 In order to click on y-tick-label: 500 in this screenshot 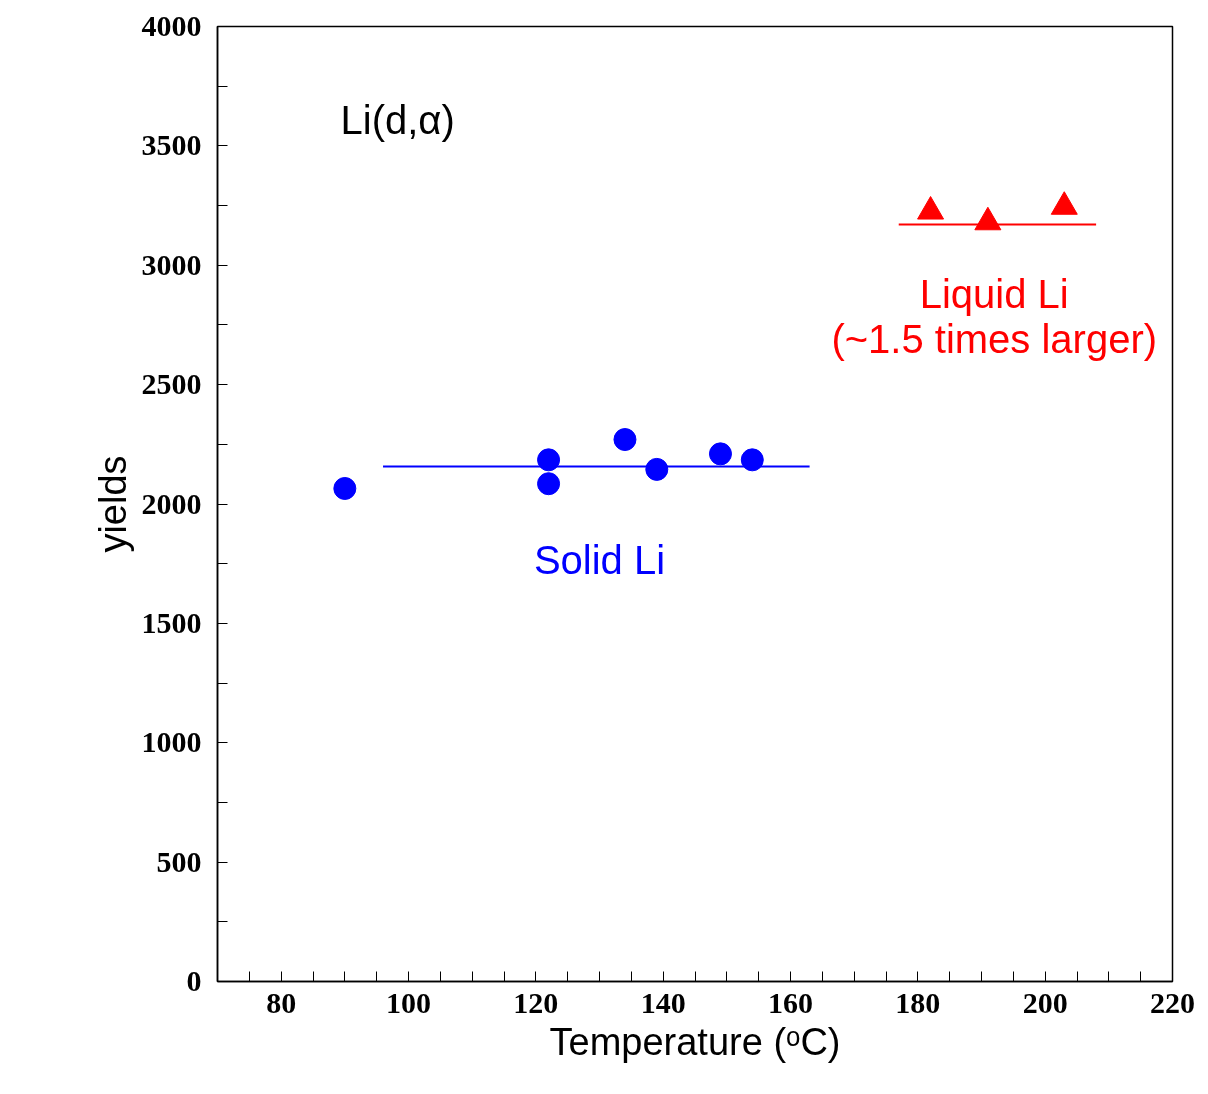, I will do `click(179, 861)`.